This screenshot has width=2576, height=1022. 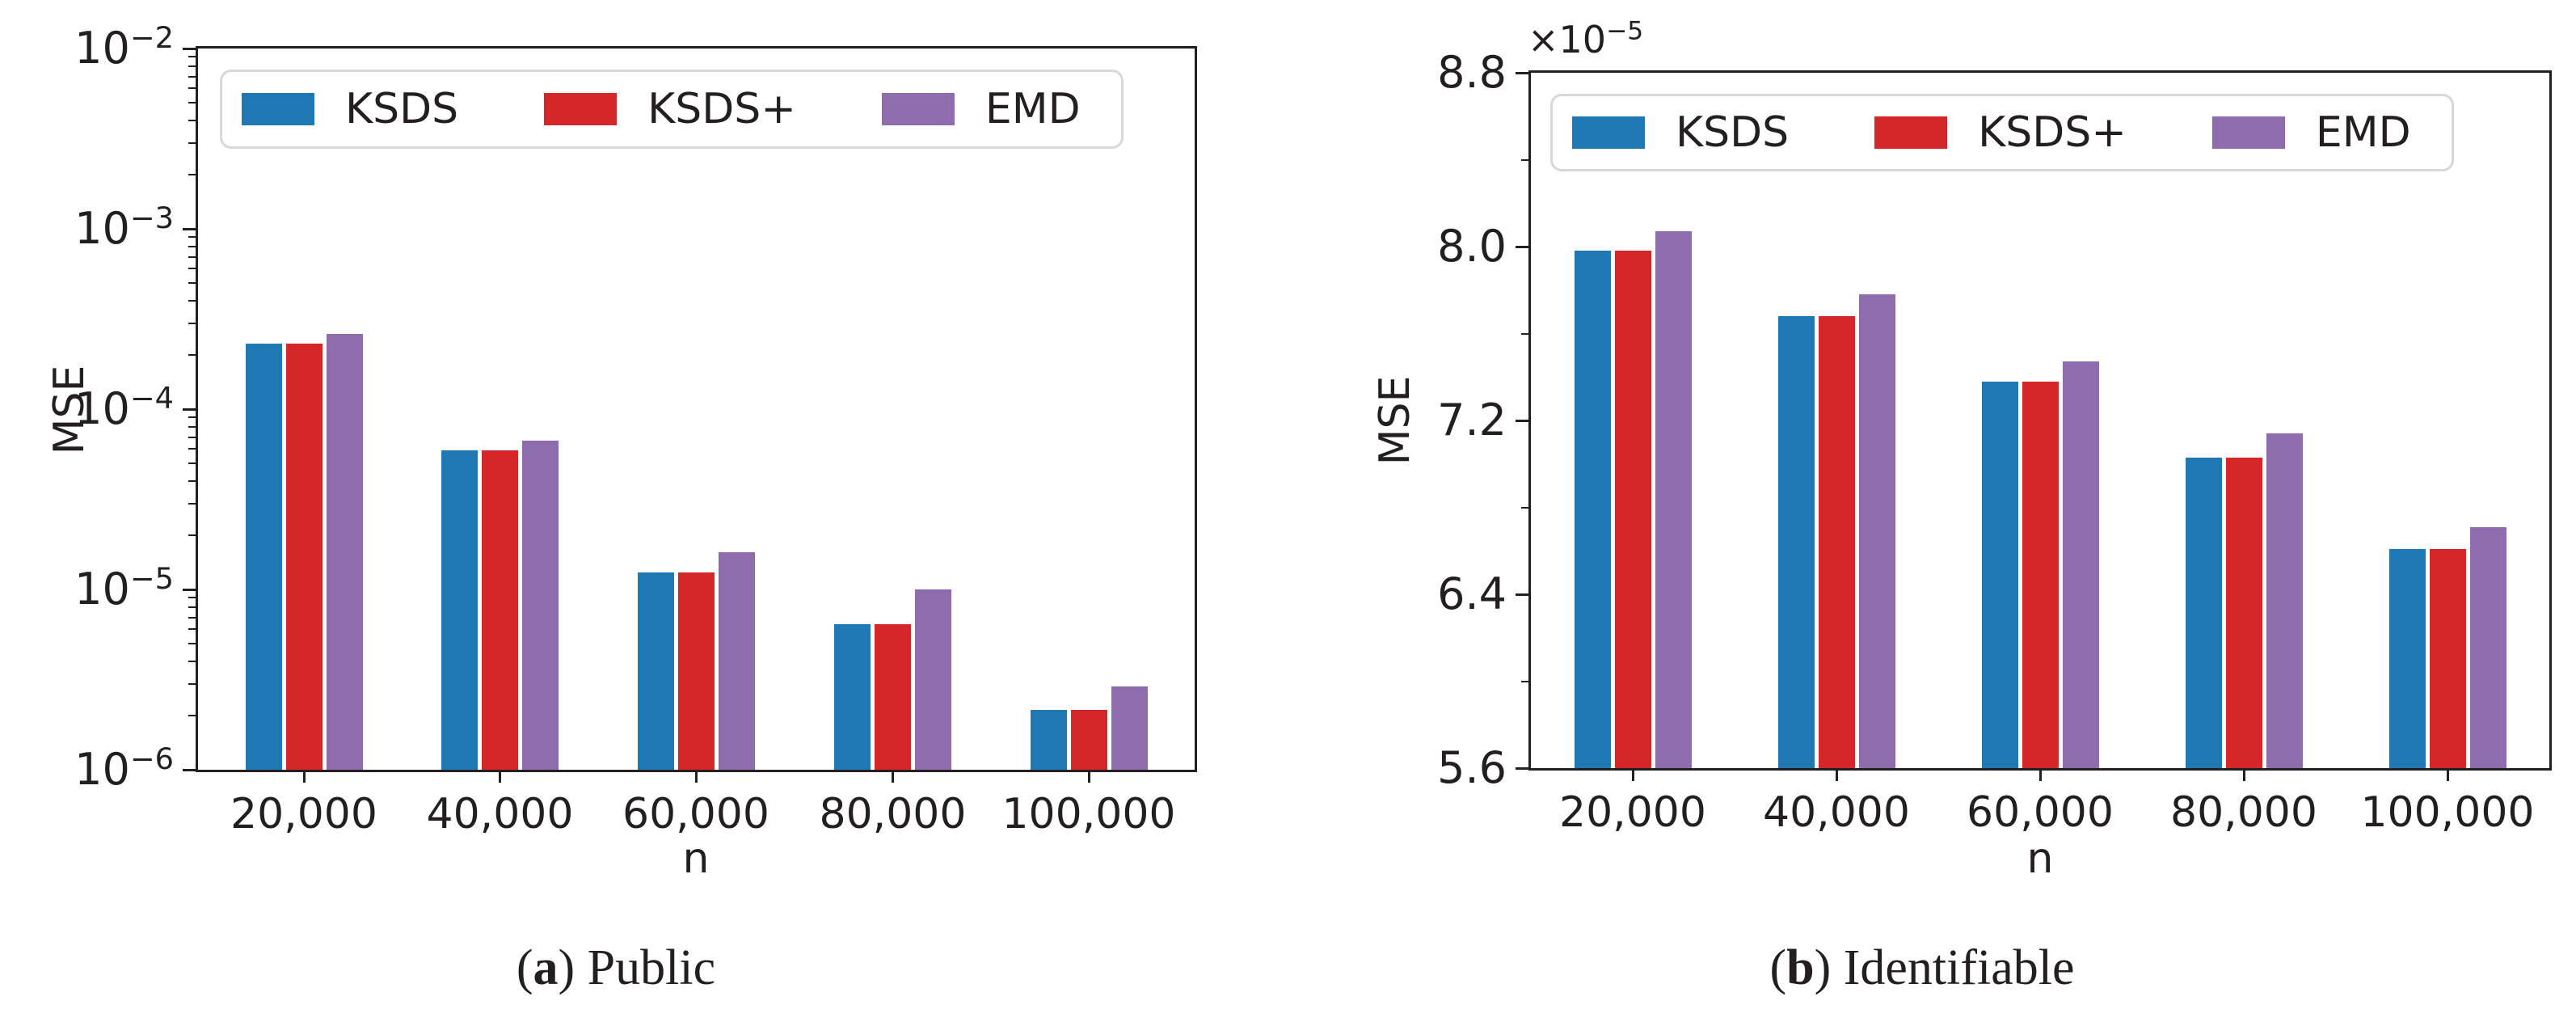 What do you see at coordinates (1632, 812) in the screenshot?
I see `x-tick-label: 20,000` at bounding box center [1632, 812].